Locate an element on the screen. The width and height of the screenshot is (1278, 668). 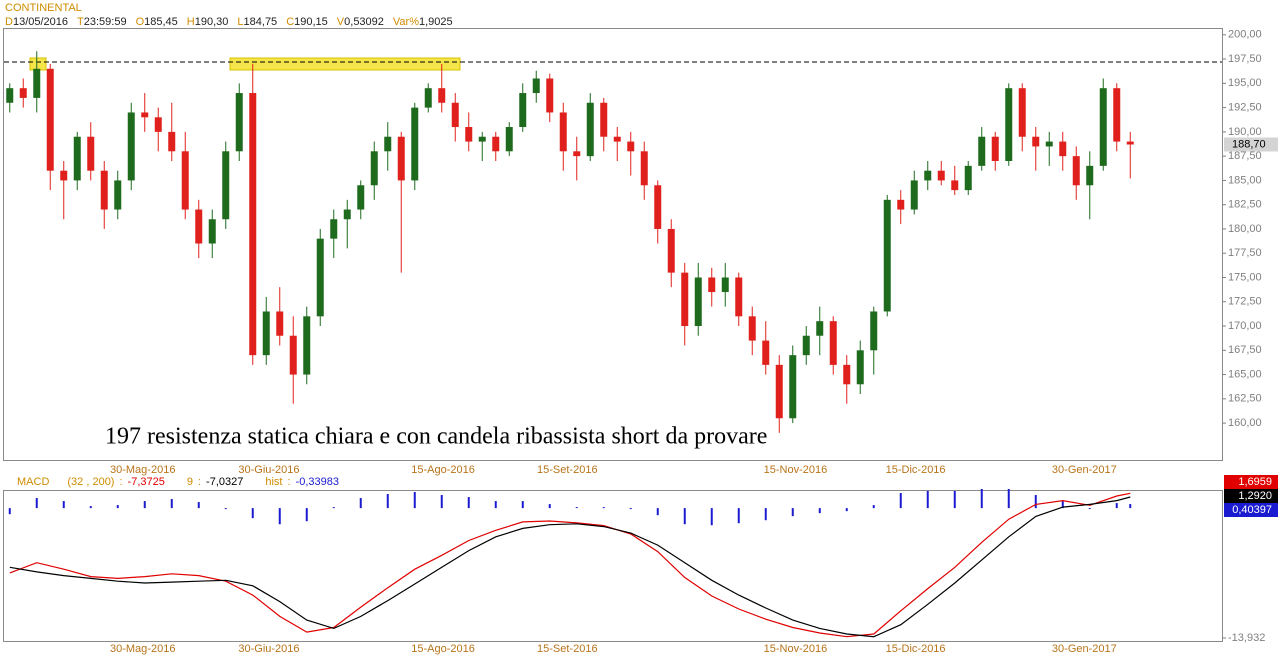
x-tick-label: 15-Dic-2016 is located at coordinates (916, 470).